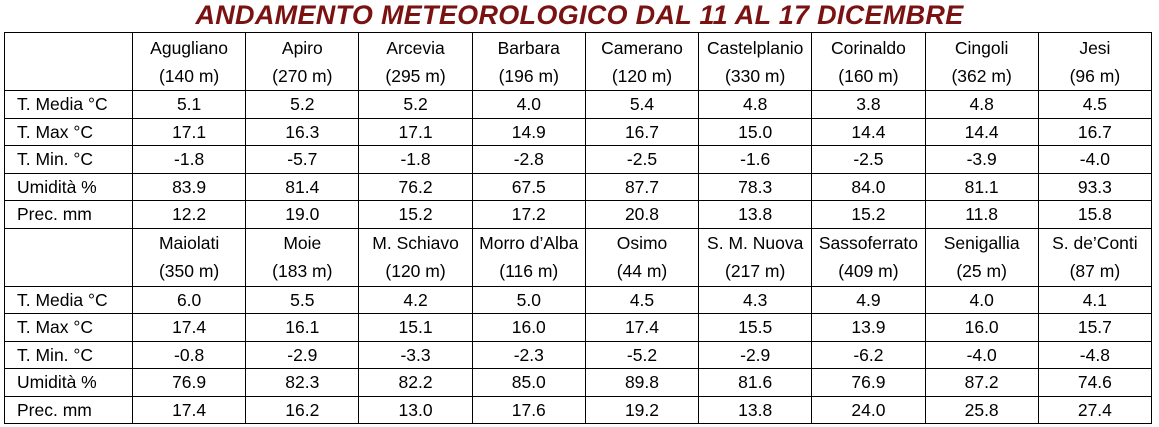 This screenshot has height=427, width=1159. Describe the element at coordinates (755, 61) in the screenshot. I see `station-cell: Castelplanio (330 m)` at that location.